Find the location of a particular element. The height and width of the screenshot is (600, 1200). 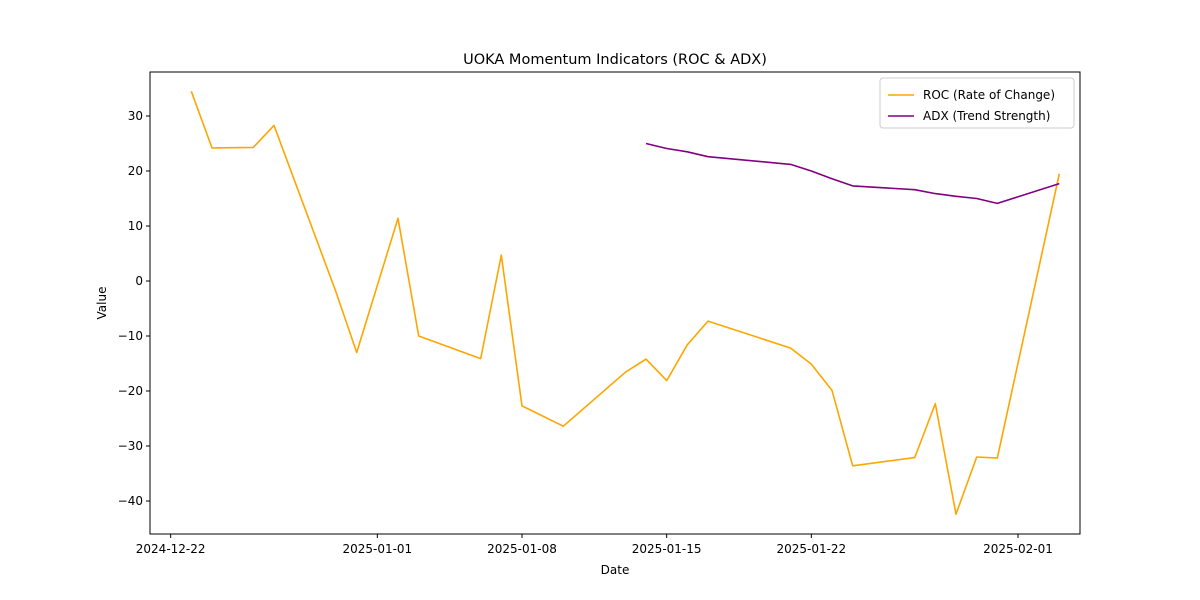

legend-box is located at coordinates (977, 103).